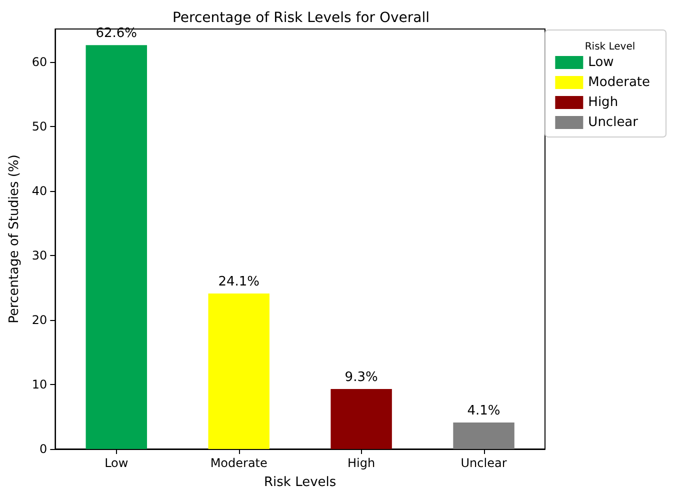 Image resolution: width=700 pixels, height=494 pixels. What do you see at coordinates (362, 463) in the screenshot?
I see `x-tick-label: High` at bounding box center [362, 463].